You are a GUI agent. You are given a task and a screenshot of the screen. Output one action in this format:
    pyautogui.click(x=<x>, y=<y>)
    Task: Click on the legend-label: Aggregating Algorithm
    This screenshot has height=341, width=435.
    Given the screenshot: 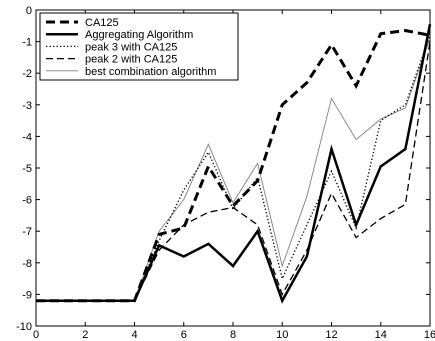 What is the action you would take?
    pyautogui.click(x=139, y=35)
    